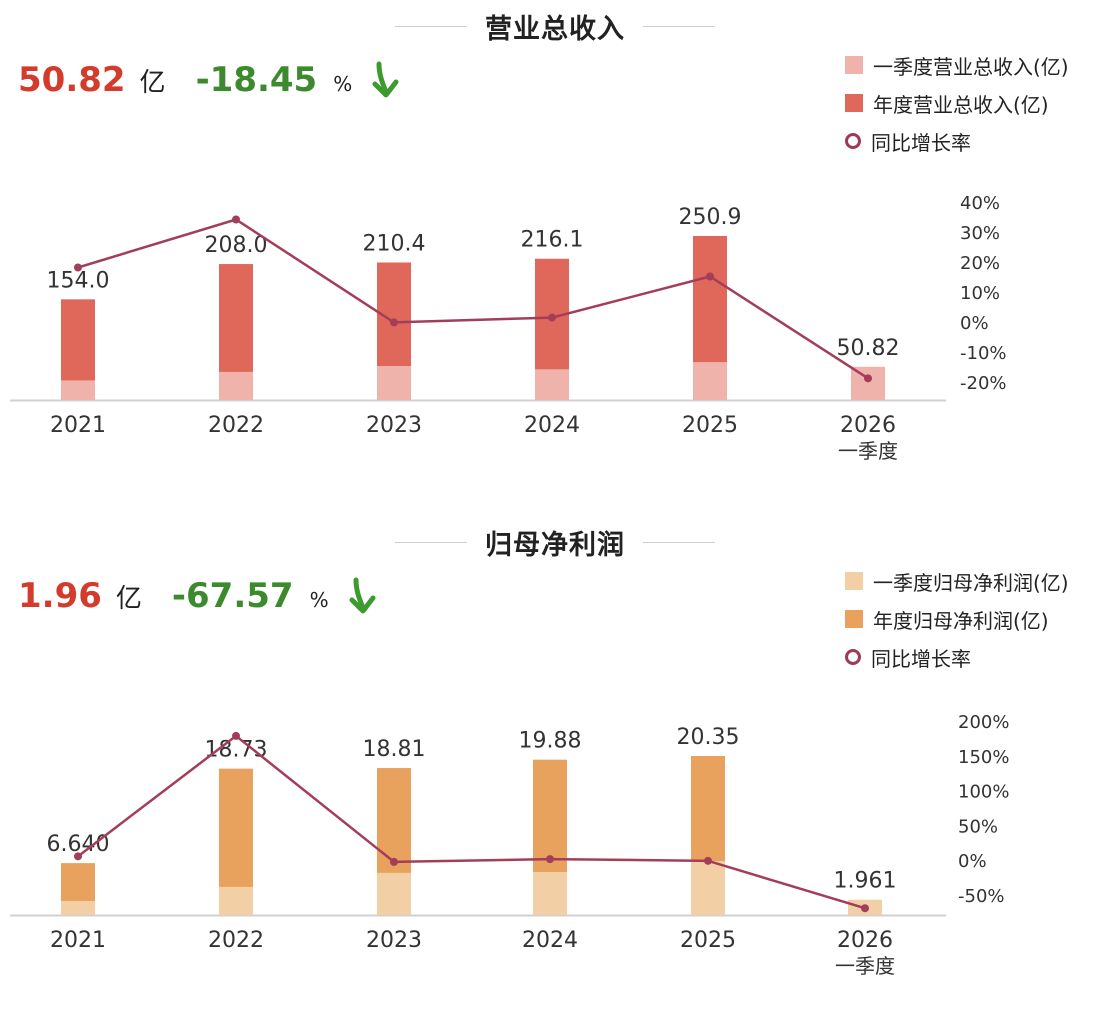 The height and width of the screenshot is (1009, 1118). Describe the element at coordinates (72, 80) in the screenshot. I see `kpi-value: 50.82` at that location.